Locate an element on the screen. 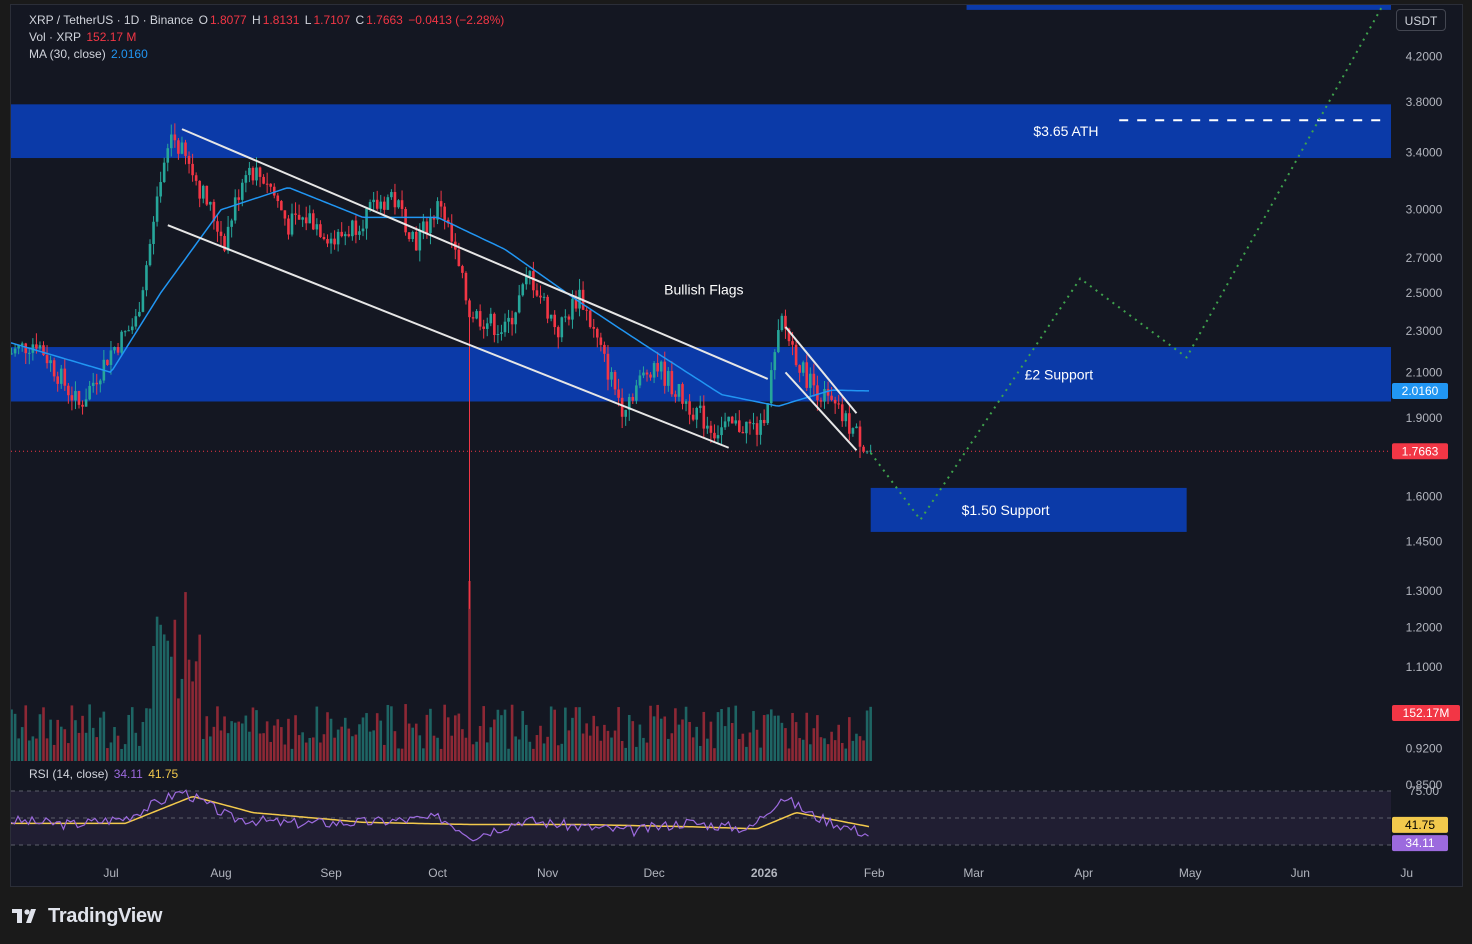 This screenshot has height=944, width=1472. price-tick-label: 2.1000 is located at coordinates (1424, 372).